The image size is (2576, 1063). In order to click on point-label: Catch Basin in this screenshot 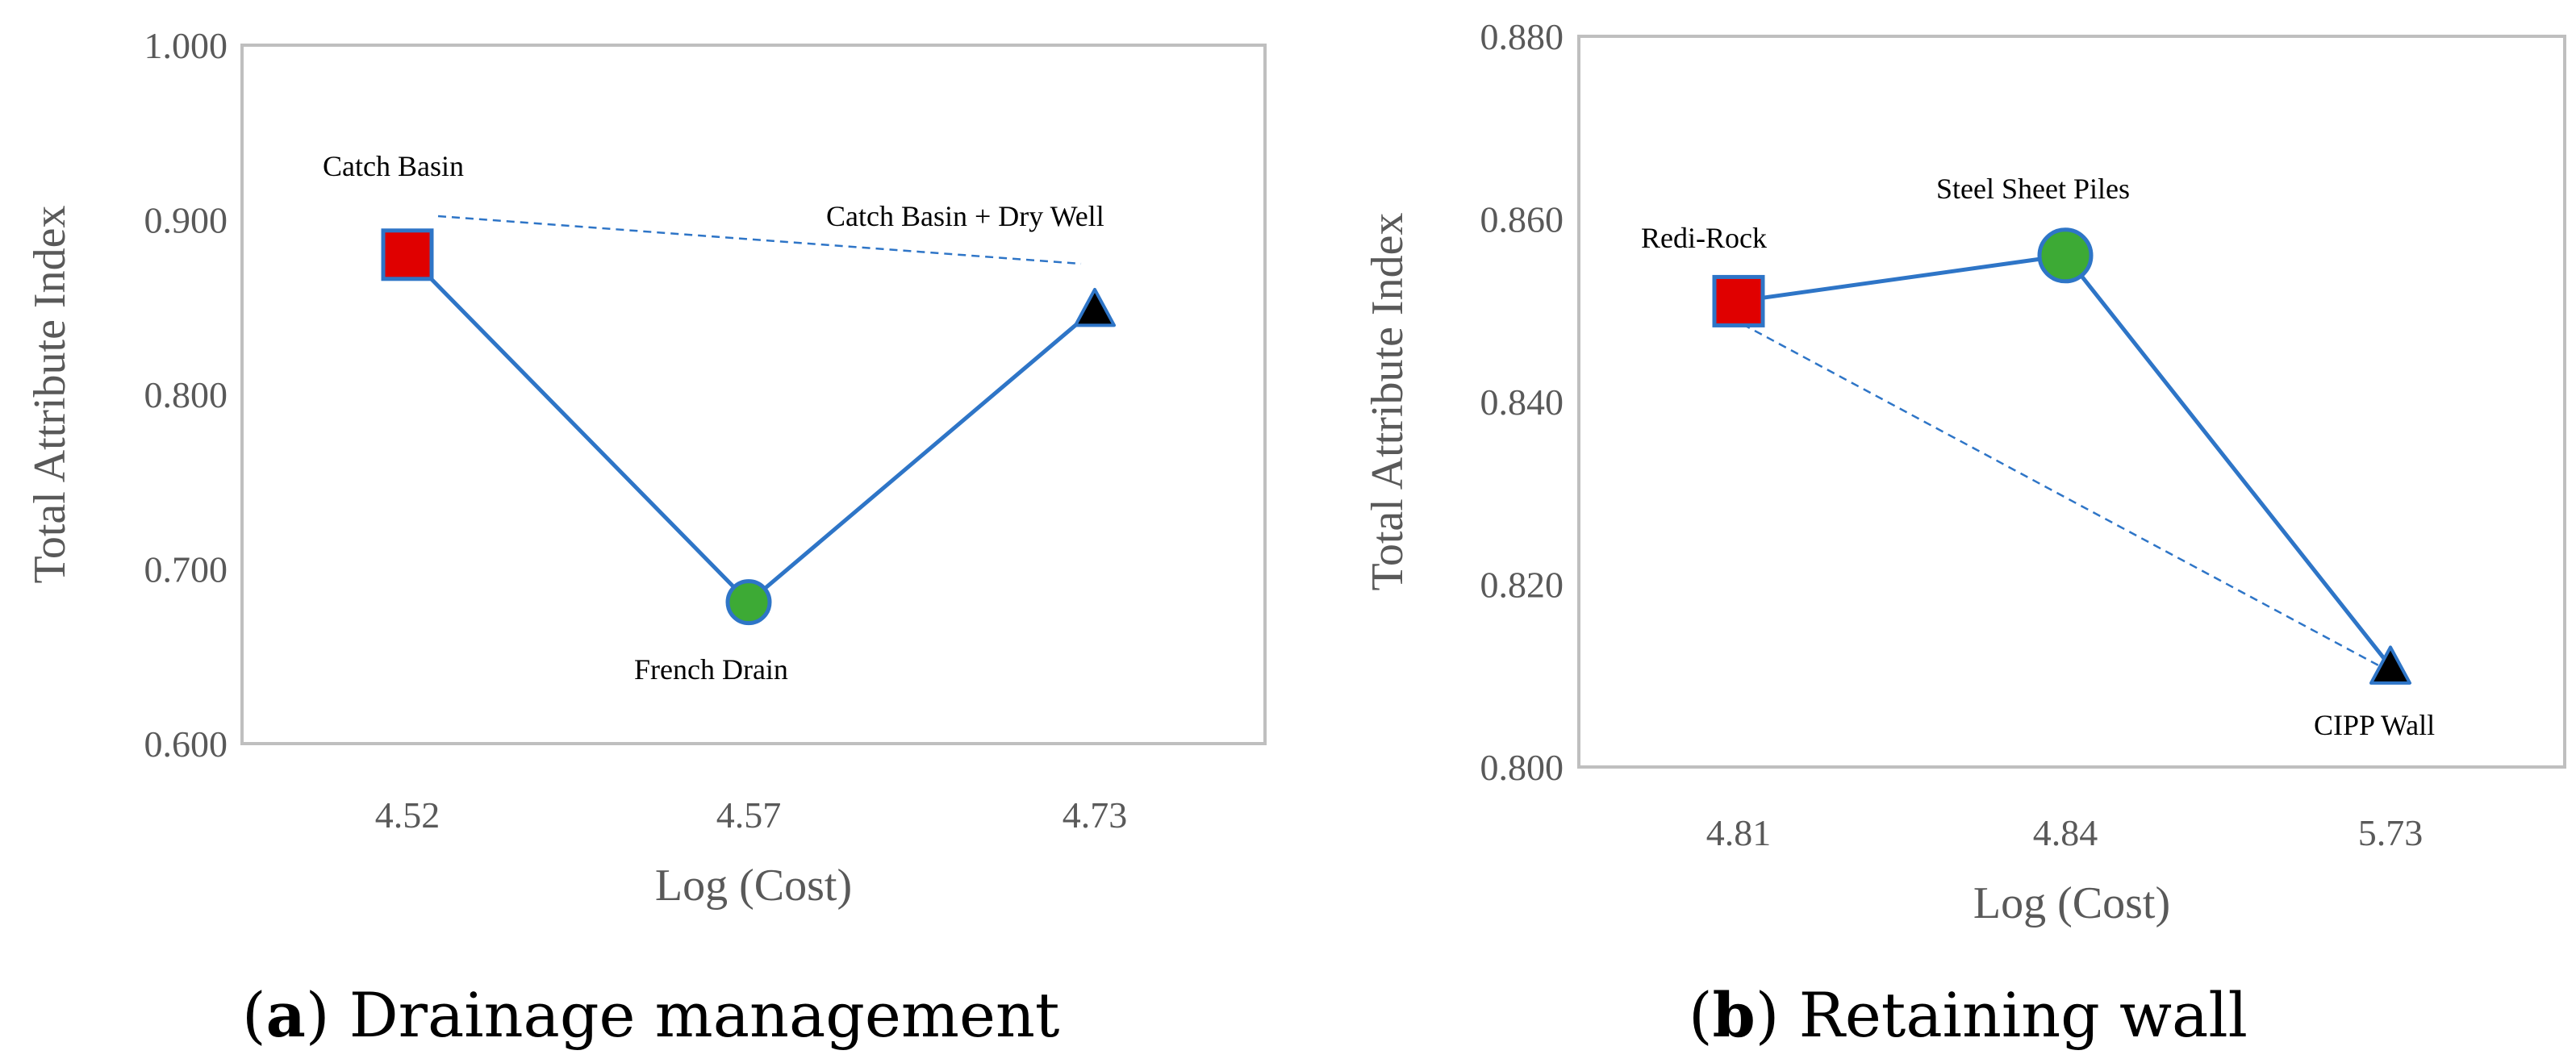, I will do `click(394, 166)`.